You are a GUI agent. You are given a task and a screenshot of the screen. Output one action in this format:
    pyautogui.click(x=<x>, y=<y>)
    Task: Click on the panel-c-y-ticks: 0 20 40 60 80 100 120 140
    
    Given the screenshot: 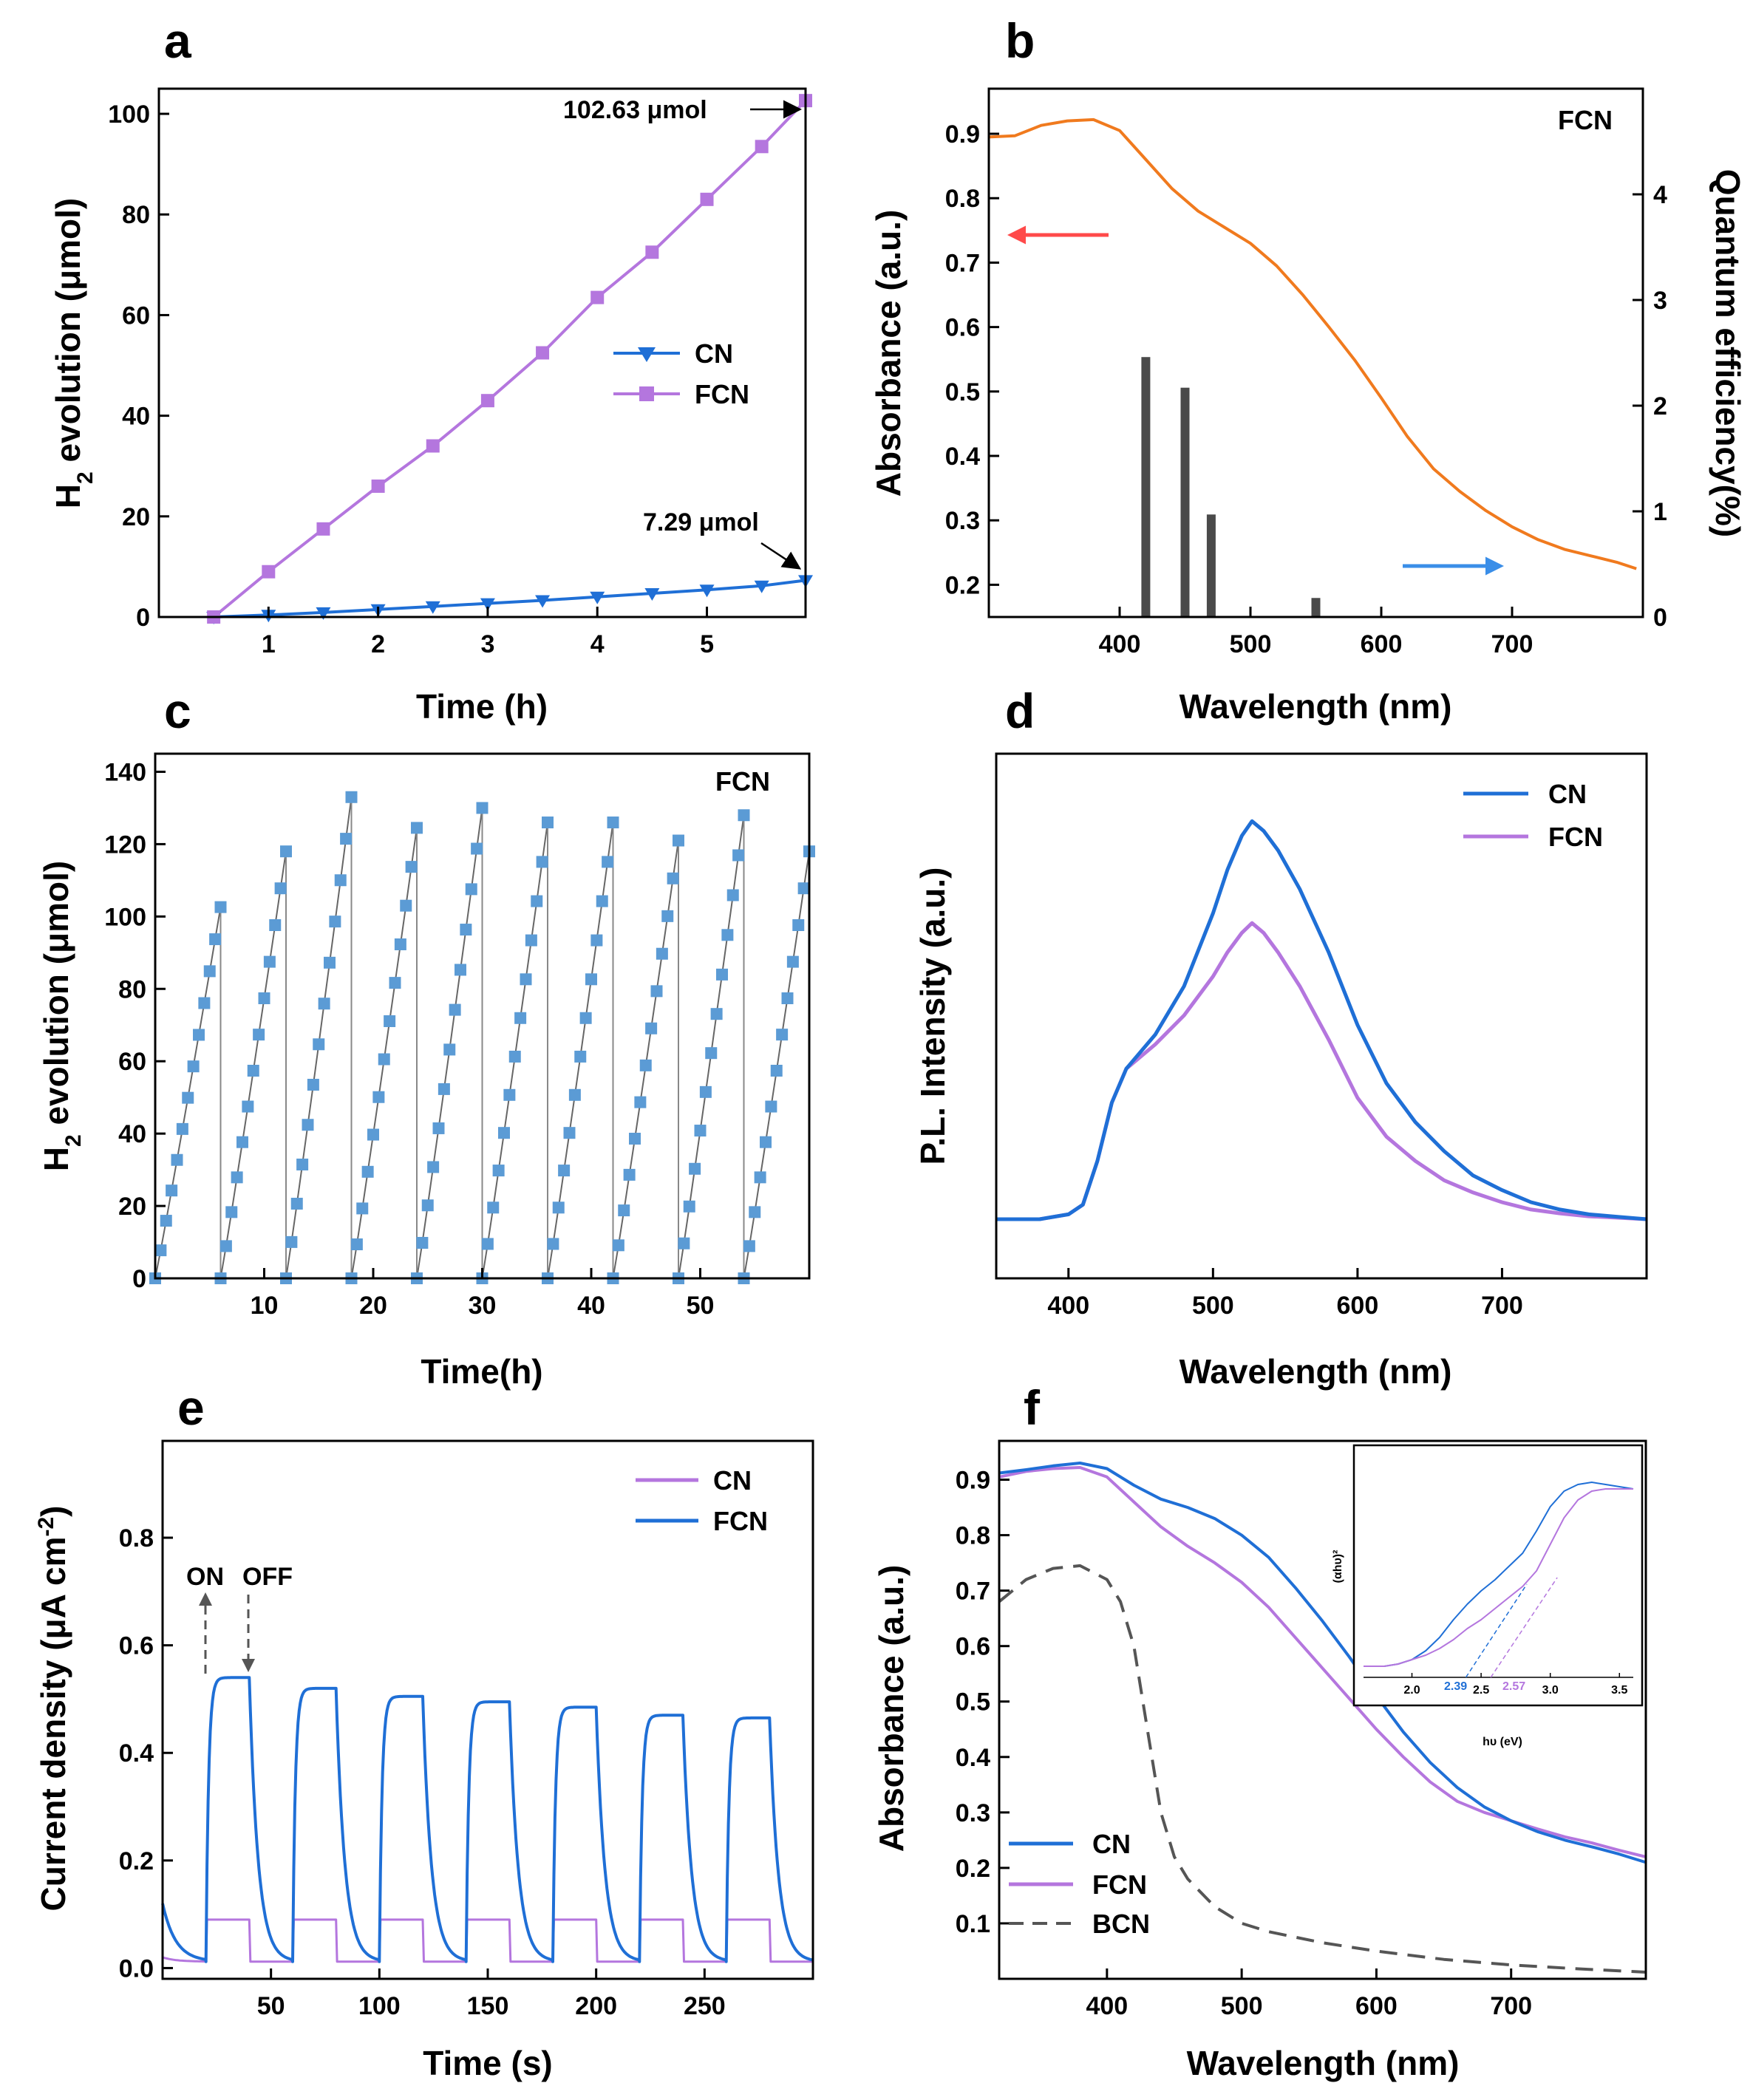 What is the action you would take?
    pyautogui.click(x=135, y=1025)
    